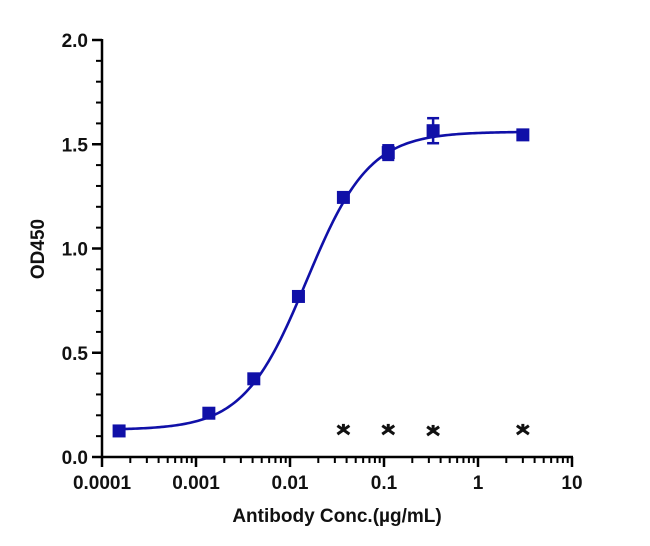  I want to click on y-axis-title: OD450, so click(38, 249).